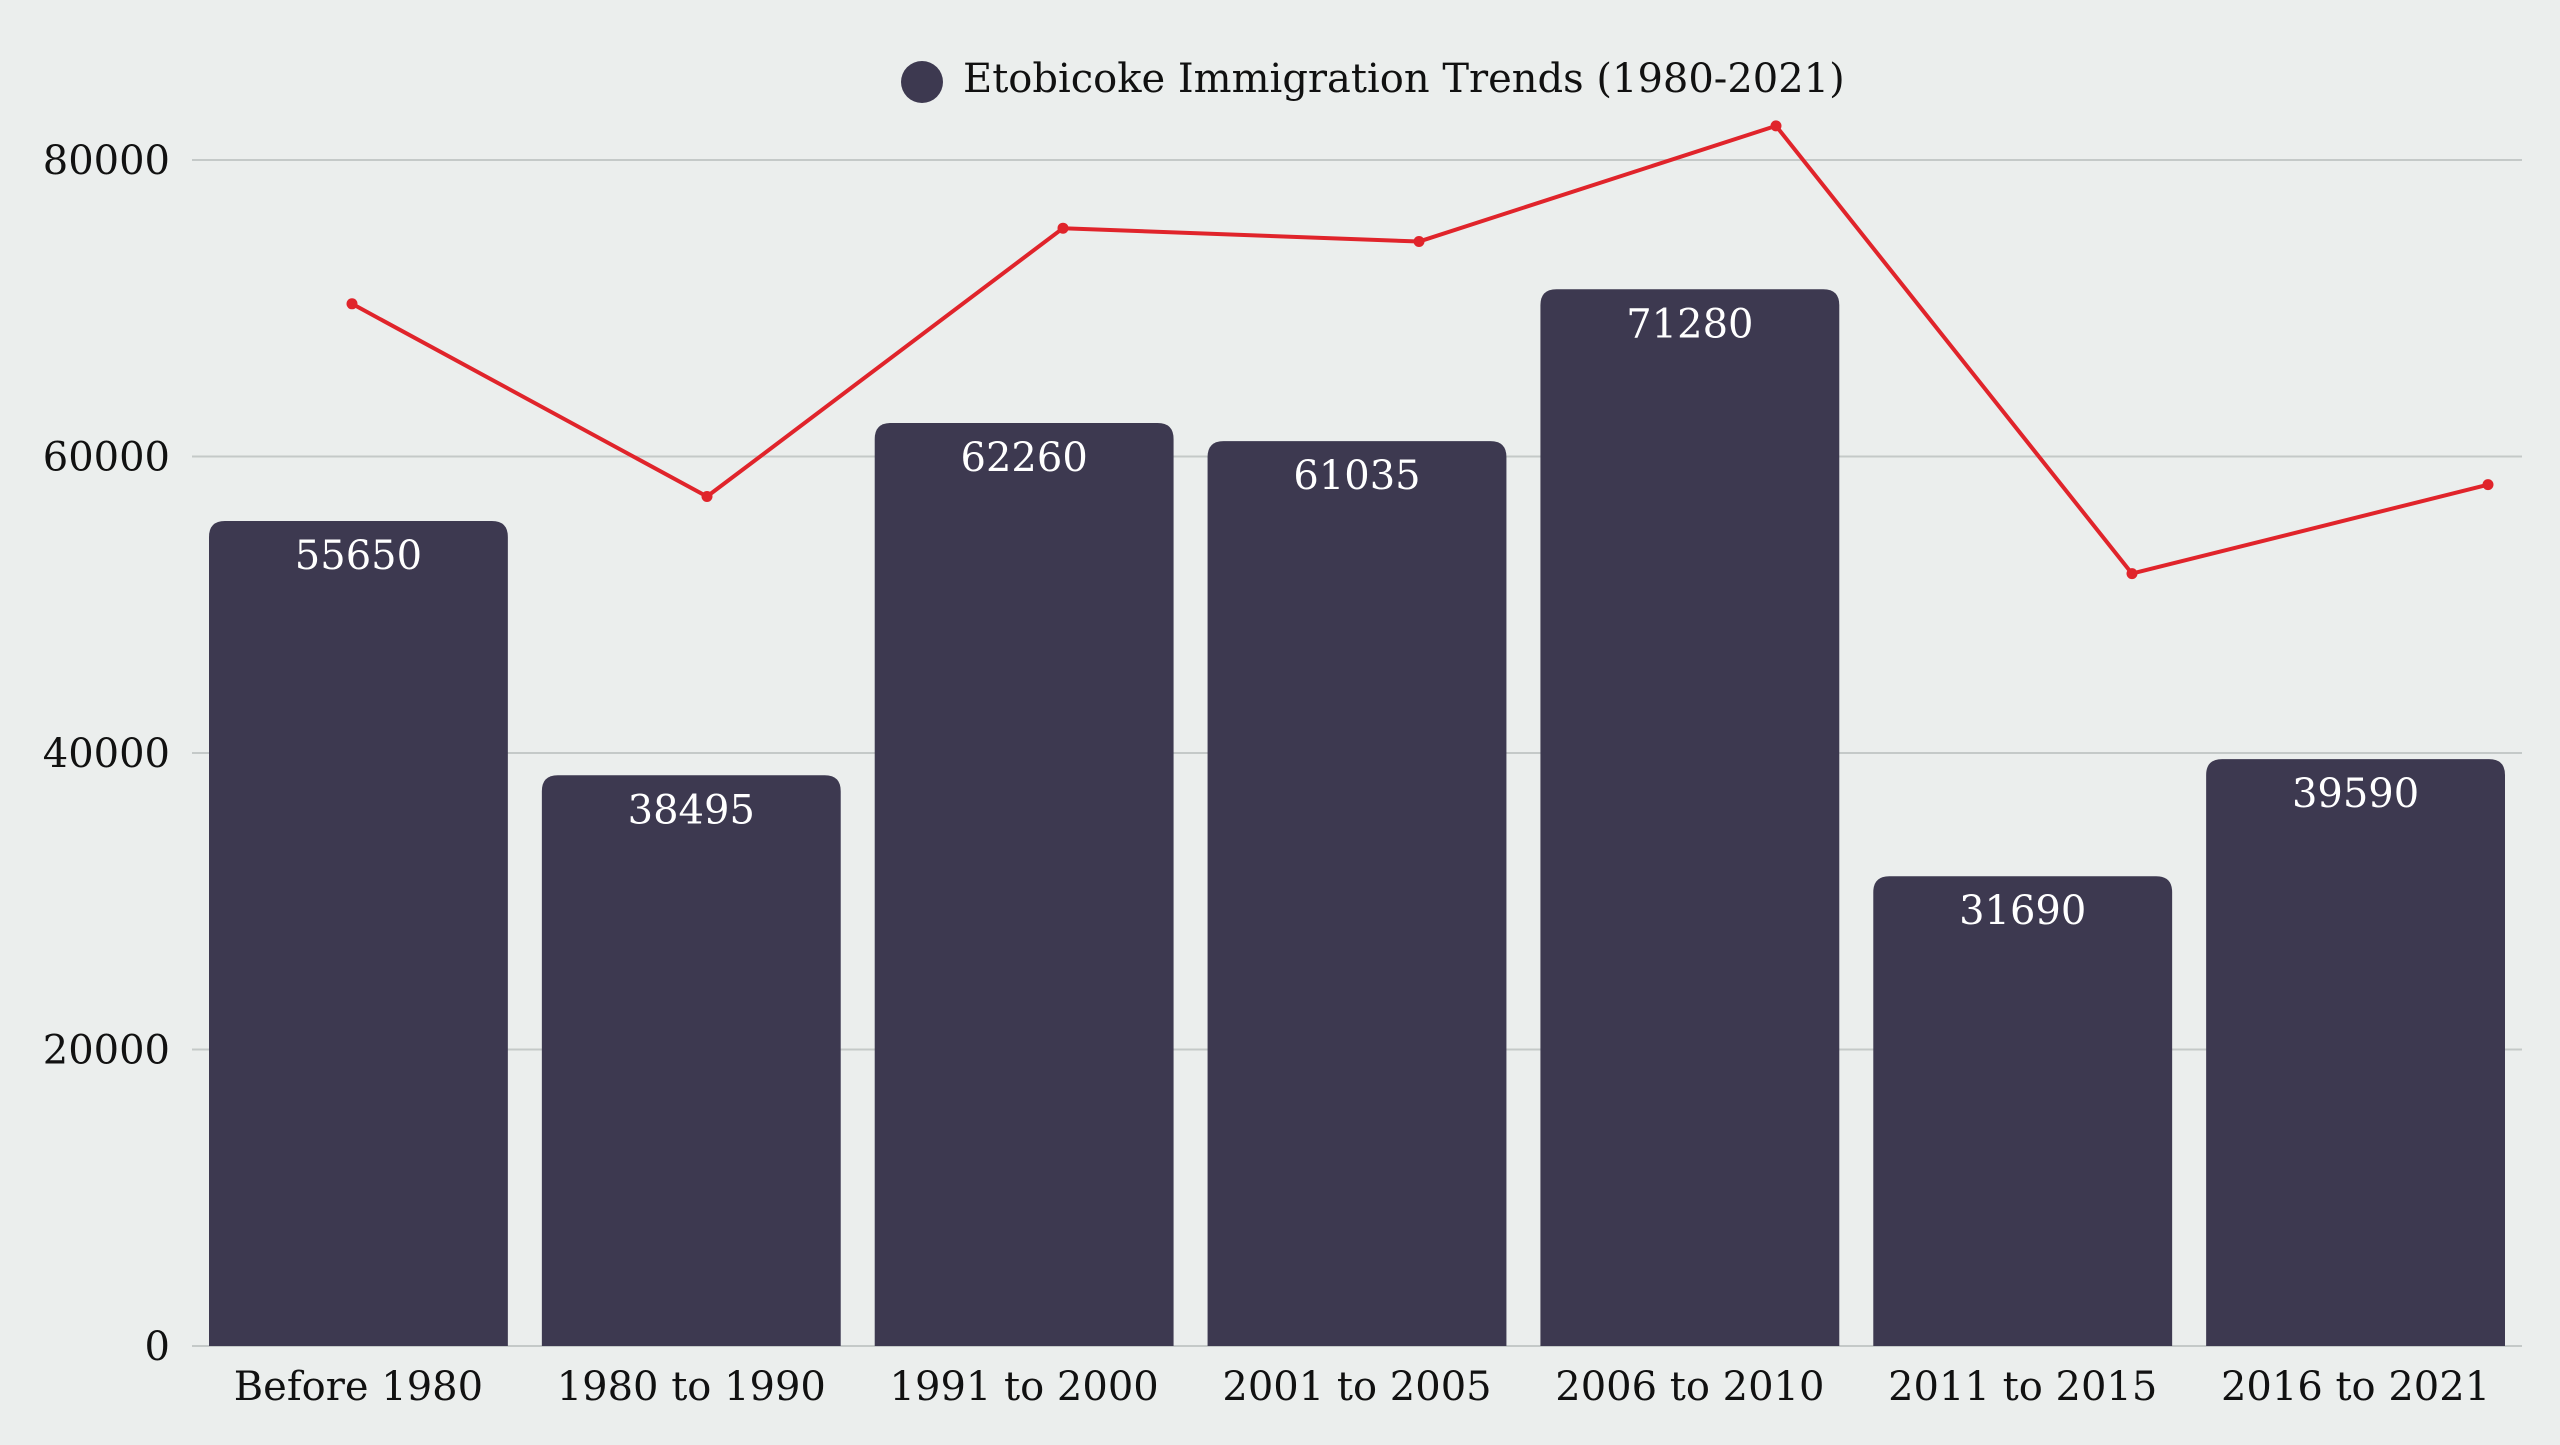 This screenshot has height=1445, width=2560. I want to click on y-tick-label: 40000, so click(106, 754).